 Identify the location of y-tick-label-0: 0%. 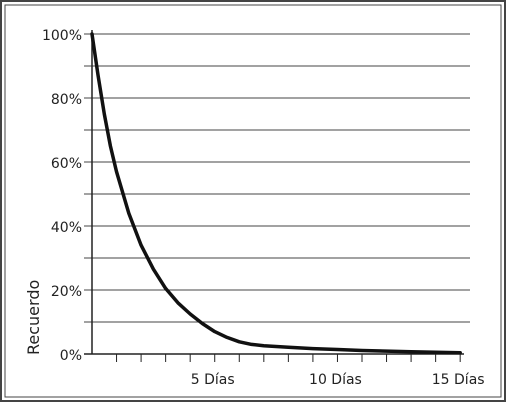
(71, 356).